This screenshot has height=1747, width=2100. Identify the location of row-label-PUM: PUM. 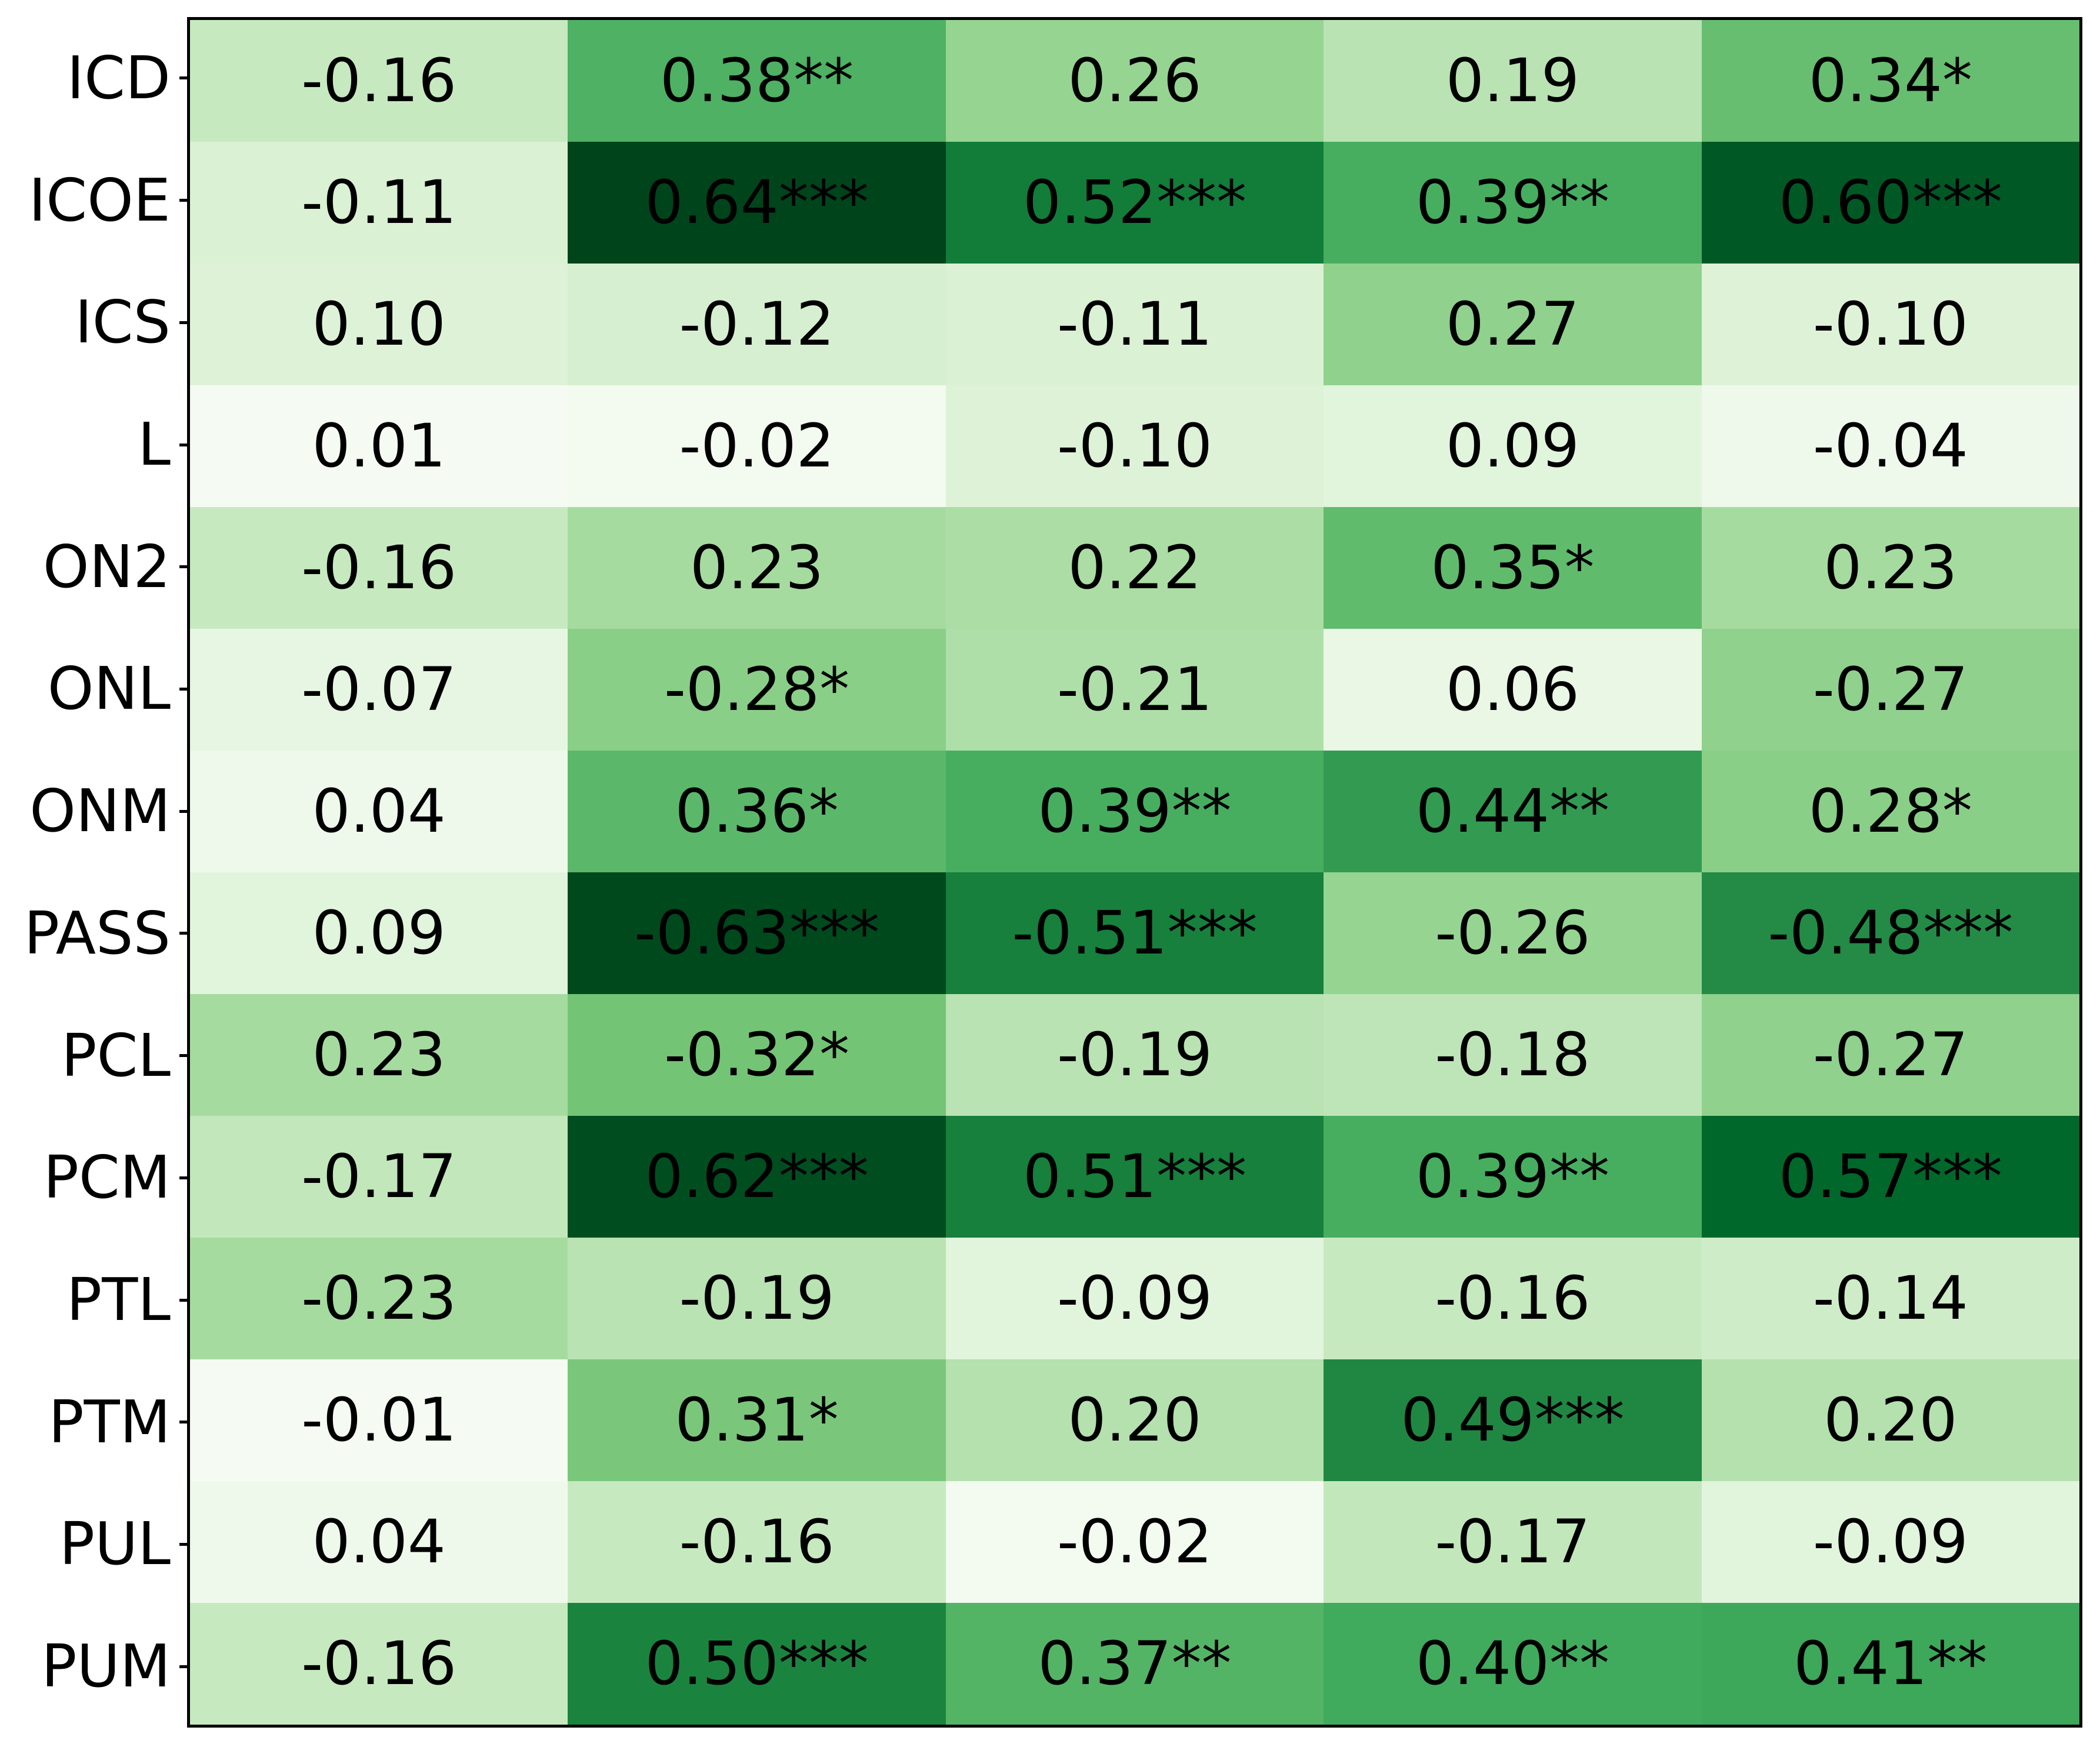
(106, 1666).